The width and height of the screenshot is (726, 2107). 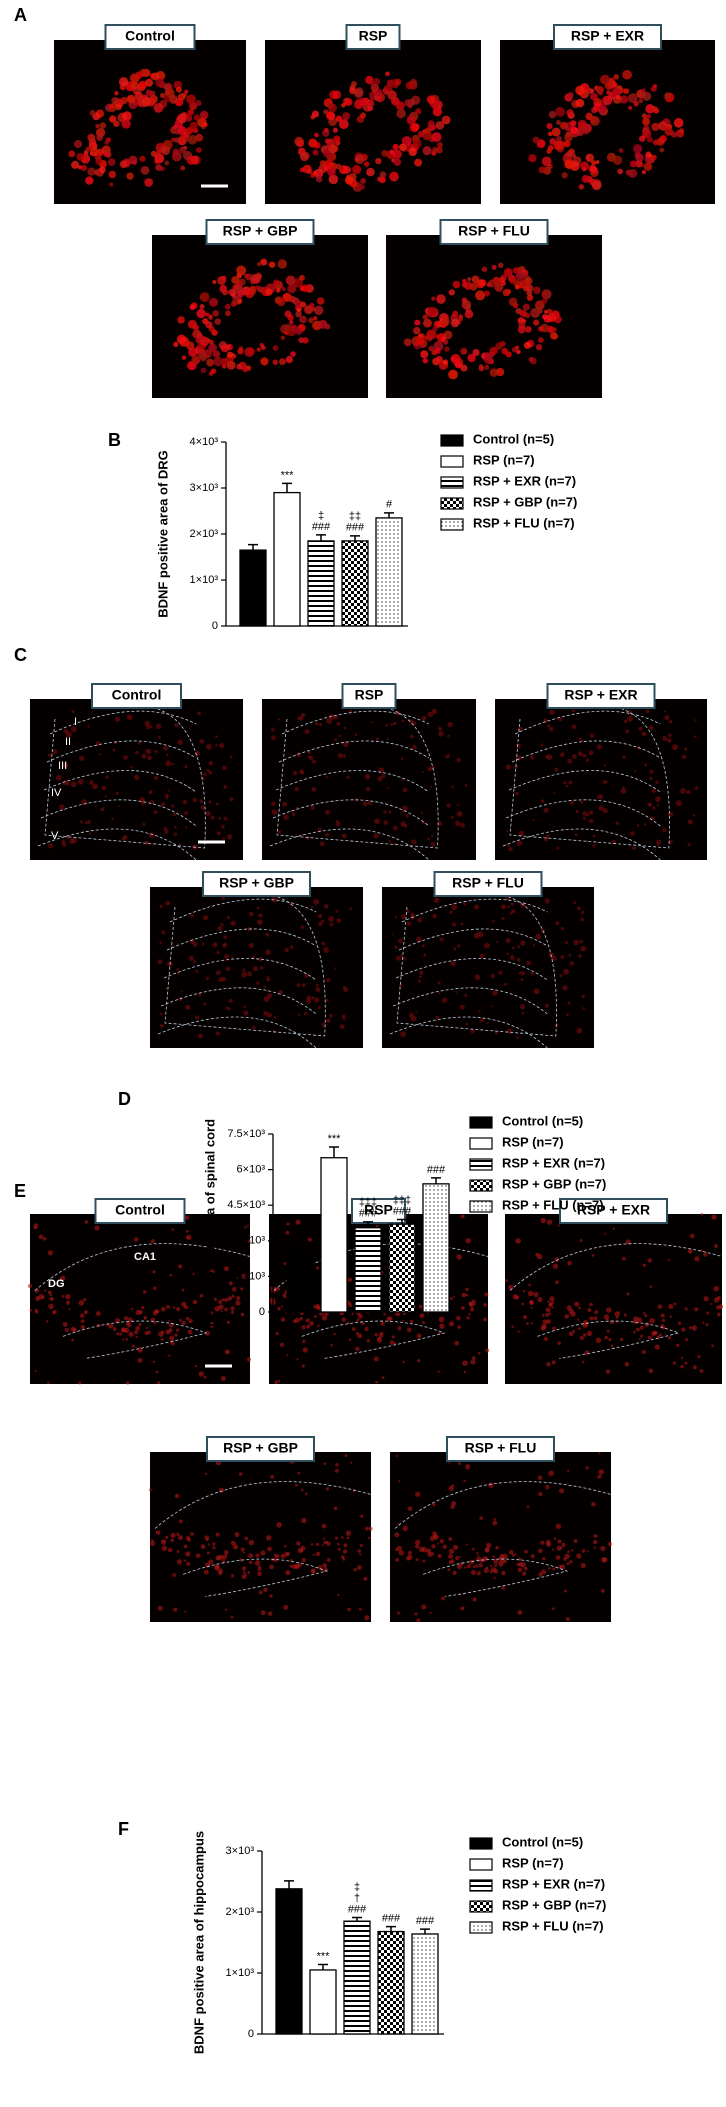 I want to click on bar, so click(x=321, y=583).